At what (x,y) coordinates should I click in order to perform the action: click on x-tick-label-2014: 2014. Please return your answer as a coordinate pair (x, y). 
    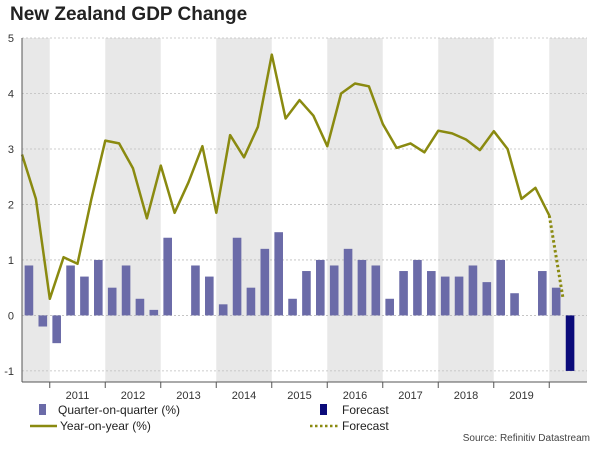
    Looking at the image, I should click on (244, 396).